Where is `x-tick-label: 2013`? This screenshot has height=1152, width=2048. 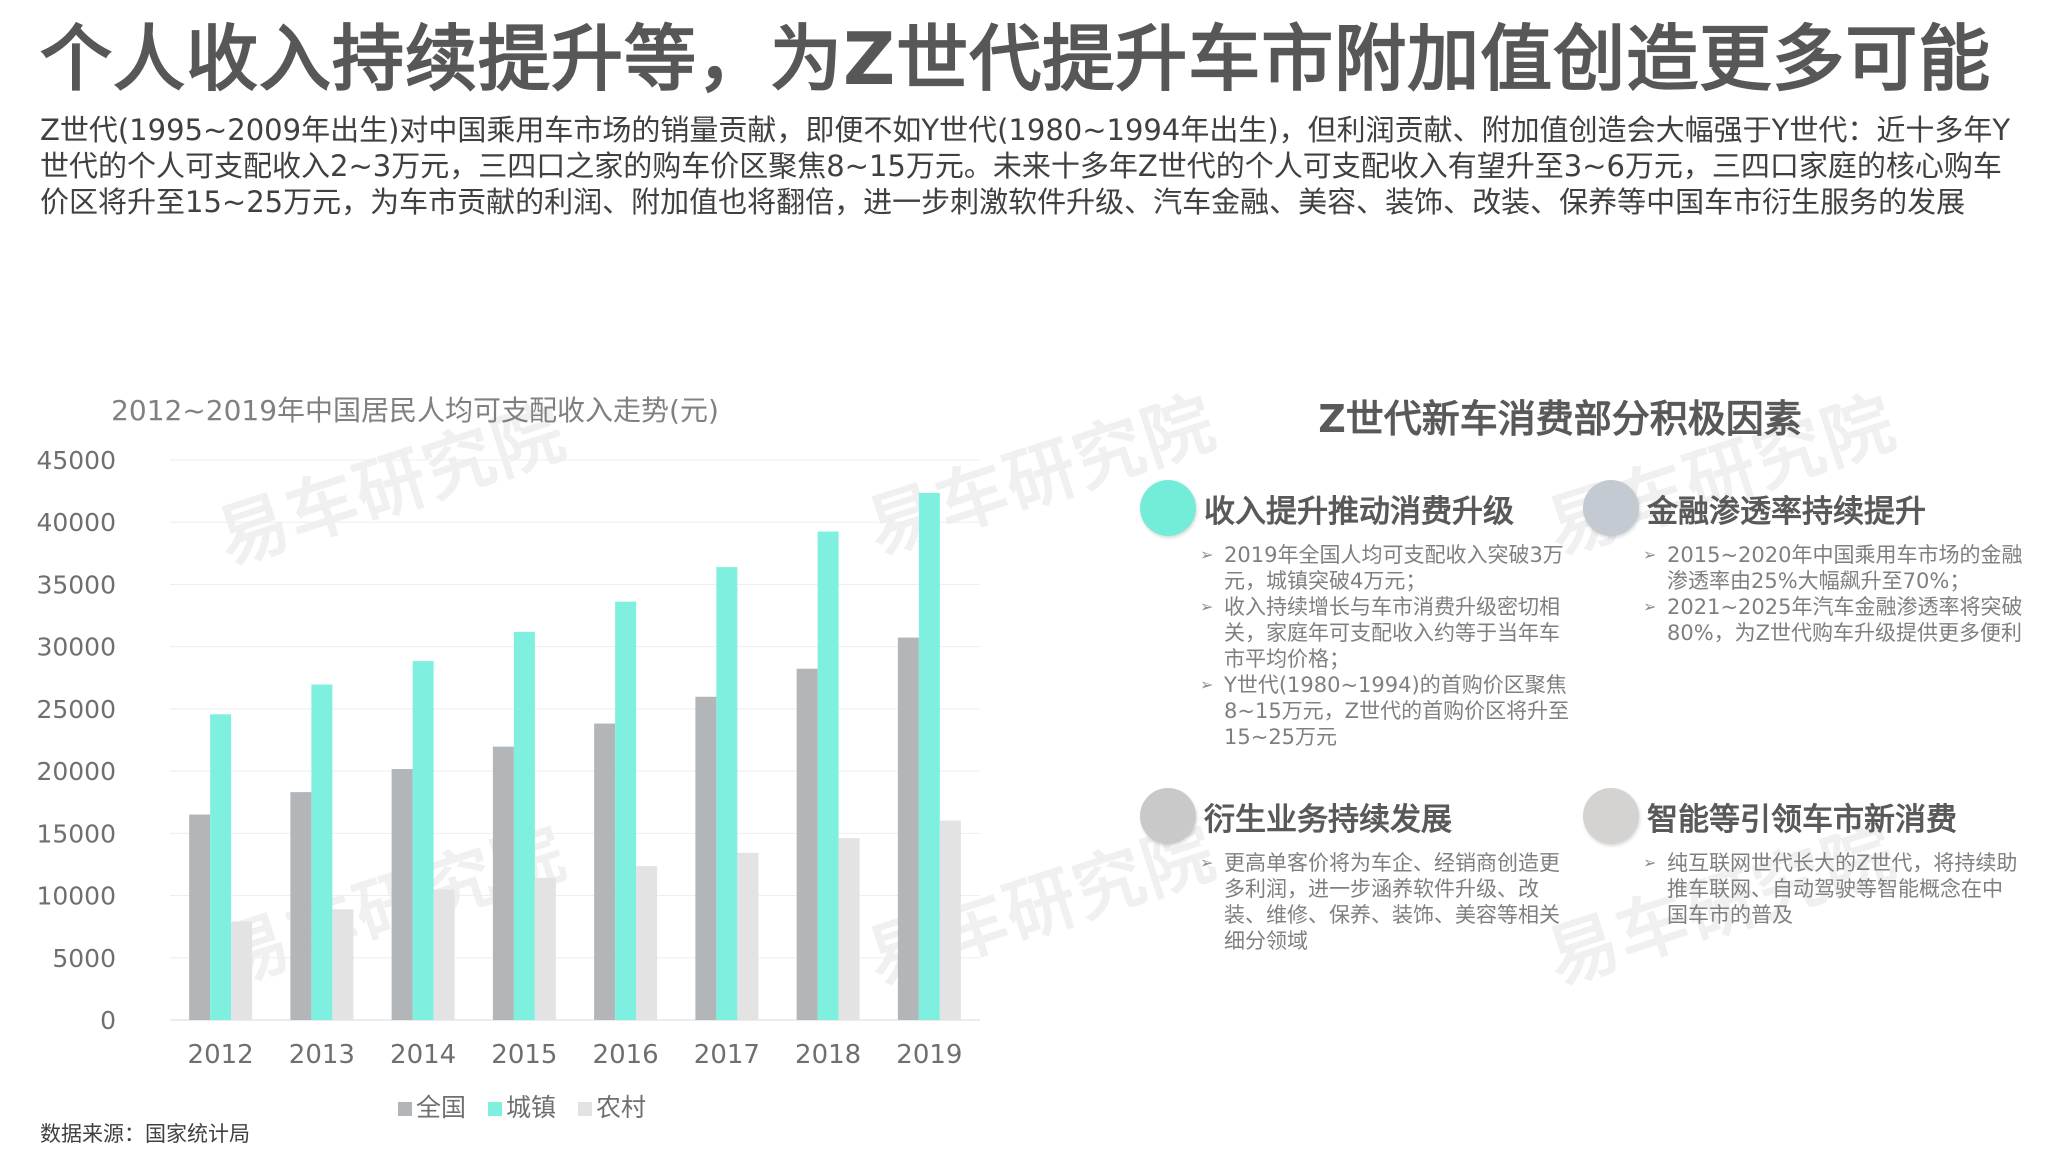 x-tick-label: 2013 is located at coordinates (322, 1055).